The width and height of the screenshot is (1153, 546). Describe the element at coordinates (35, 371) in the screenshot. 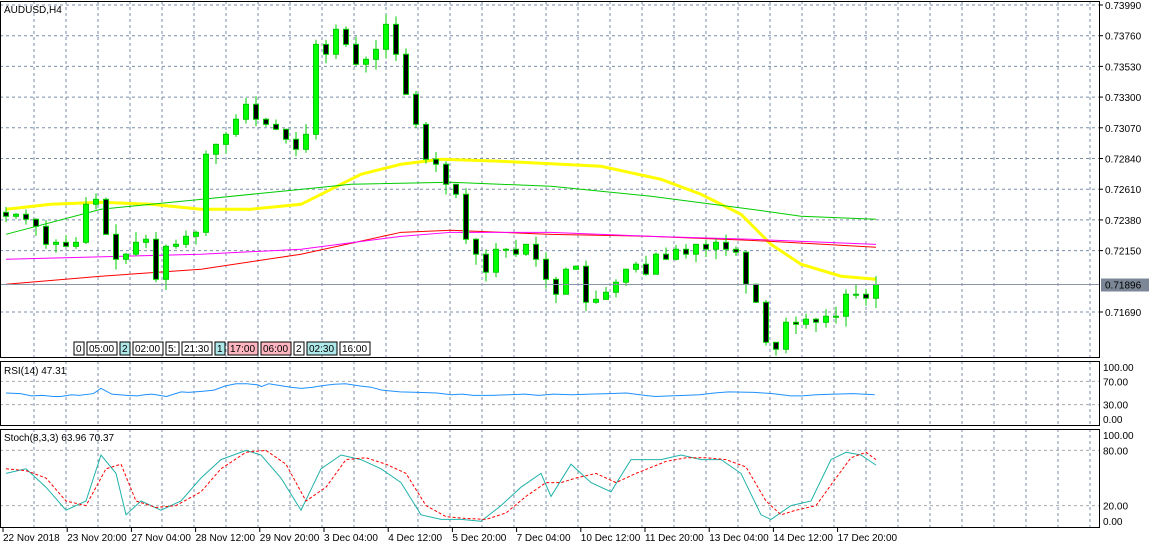

I see `rsi-title: RSI(14) 47.31` at that location.